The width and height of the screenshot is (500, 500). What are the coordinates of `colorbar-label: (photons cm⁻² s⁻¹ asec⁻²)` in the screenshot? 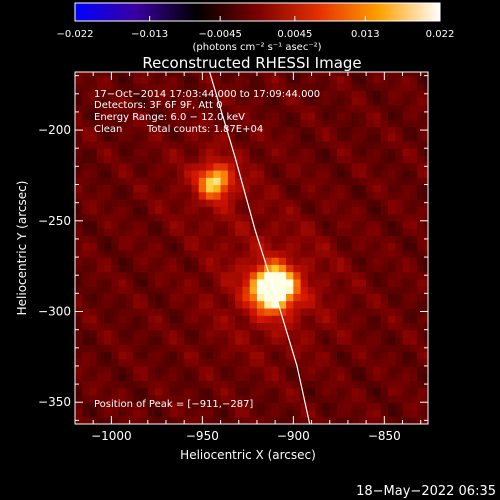 It's located at (256, 47).